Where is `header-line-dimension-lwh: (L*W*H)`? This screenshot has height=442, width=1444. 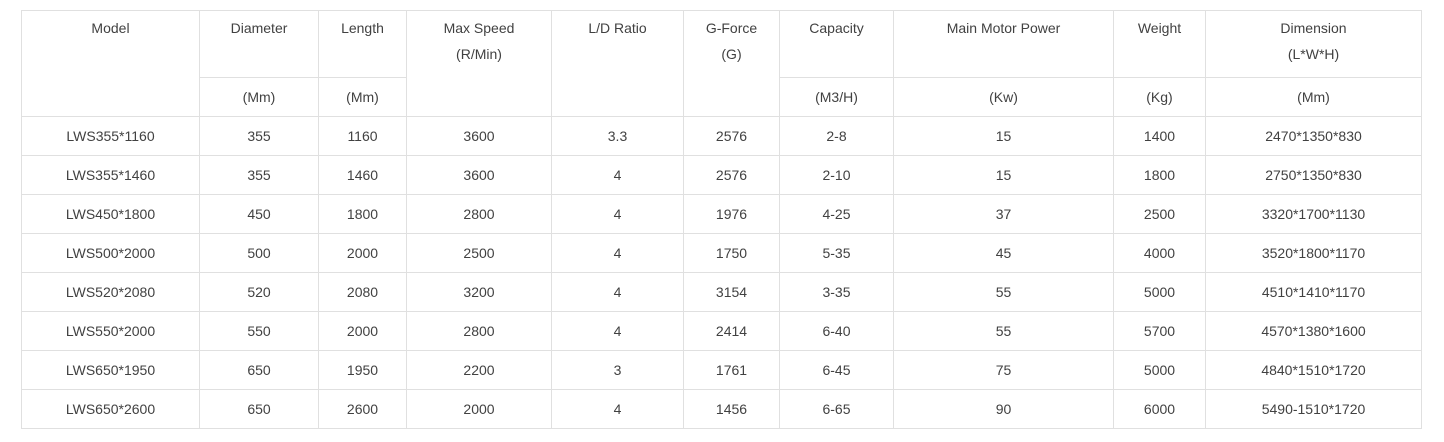
header-line-dimension-lwh: (L*W*H) is located at coordinates (1313, 54).